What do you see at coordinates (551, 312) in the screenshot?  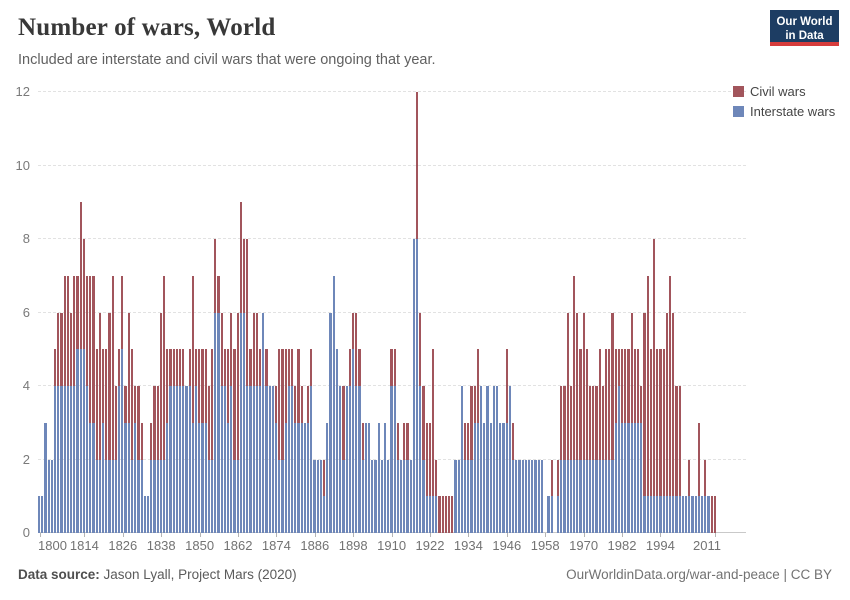 I see `bar-column-1960` at bounding box center [551, 312].